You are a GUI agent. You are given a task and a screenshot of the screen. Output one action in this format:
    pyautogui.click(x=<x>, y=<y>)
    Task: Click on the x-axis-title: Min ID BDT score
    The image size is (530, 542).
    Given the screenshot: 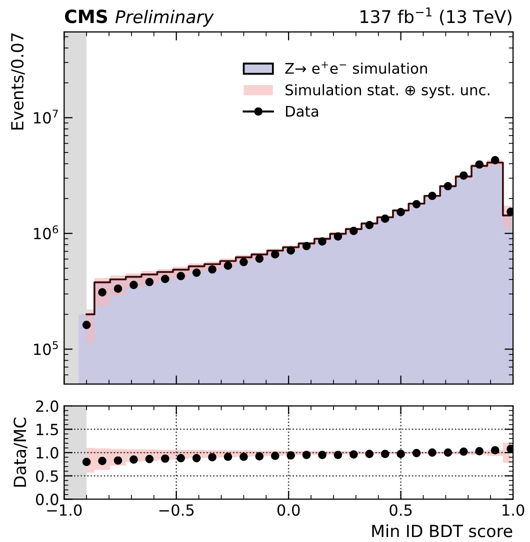 What is the action you would take?
    pyautogui.click(x=442, y=531)
    